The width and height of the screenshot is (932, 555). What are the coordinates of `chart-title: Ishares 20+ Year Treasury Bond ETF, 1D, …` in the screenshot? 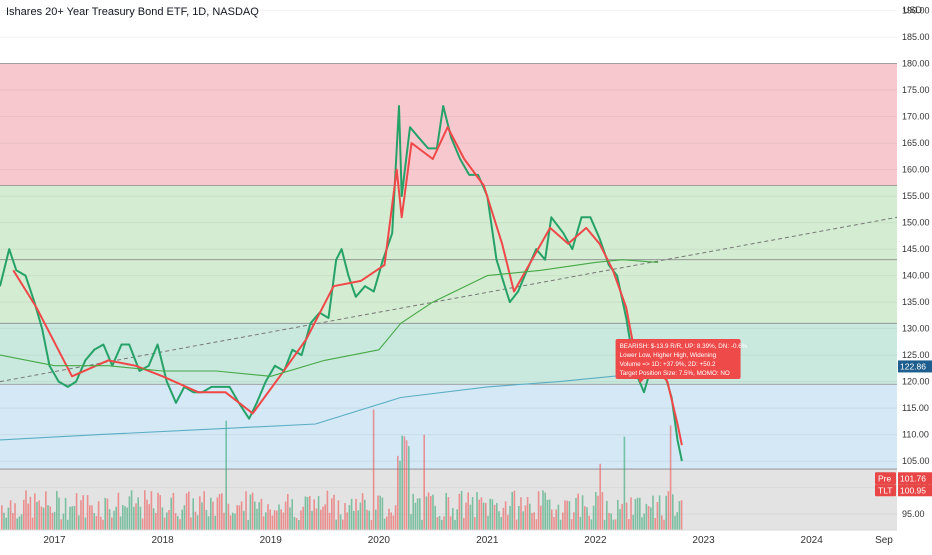 It's located at (132, 12).